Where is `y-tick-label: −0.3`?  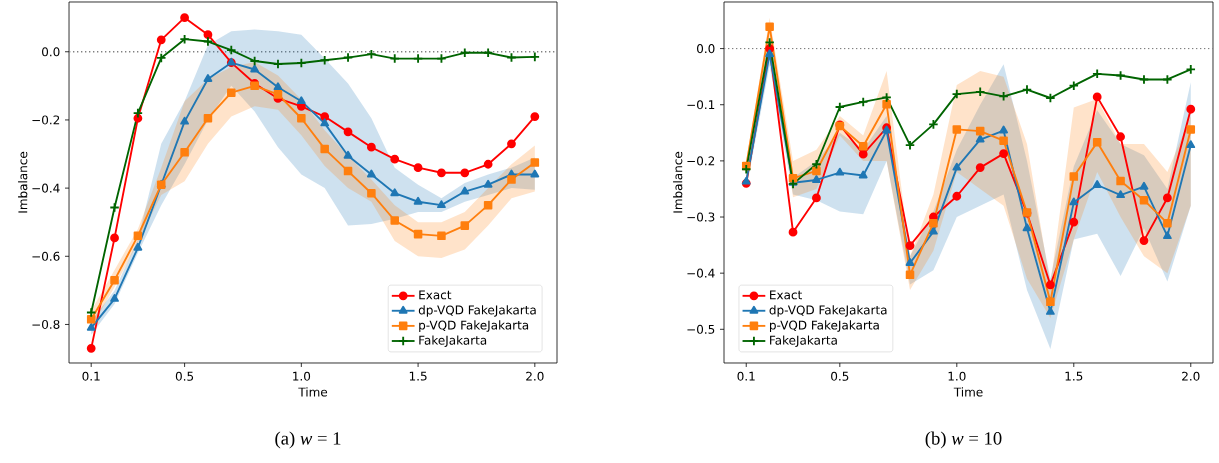 y-tick-label: −0.3 is located at coordinates (701, 217).